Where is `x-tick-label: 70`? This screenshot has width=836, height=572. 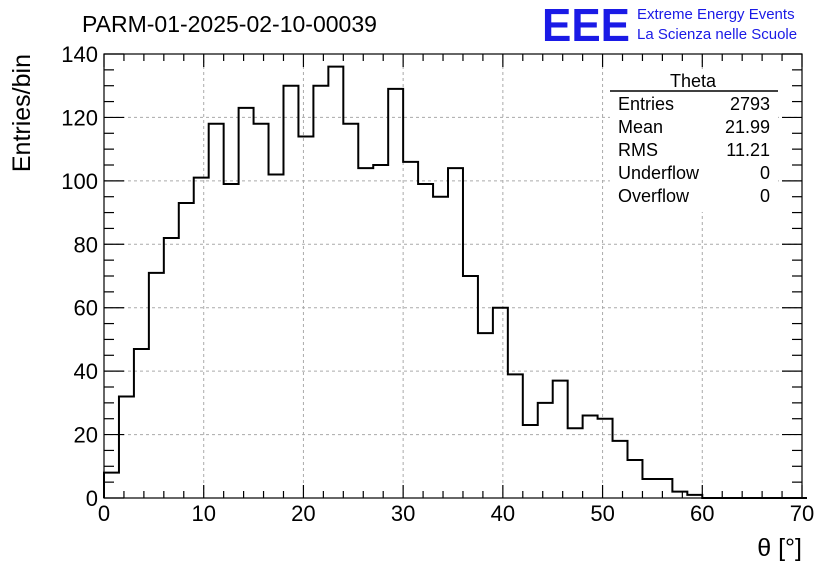
x-tick-label: 70 is located at coordinates (802, 513).